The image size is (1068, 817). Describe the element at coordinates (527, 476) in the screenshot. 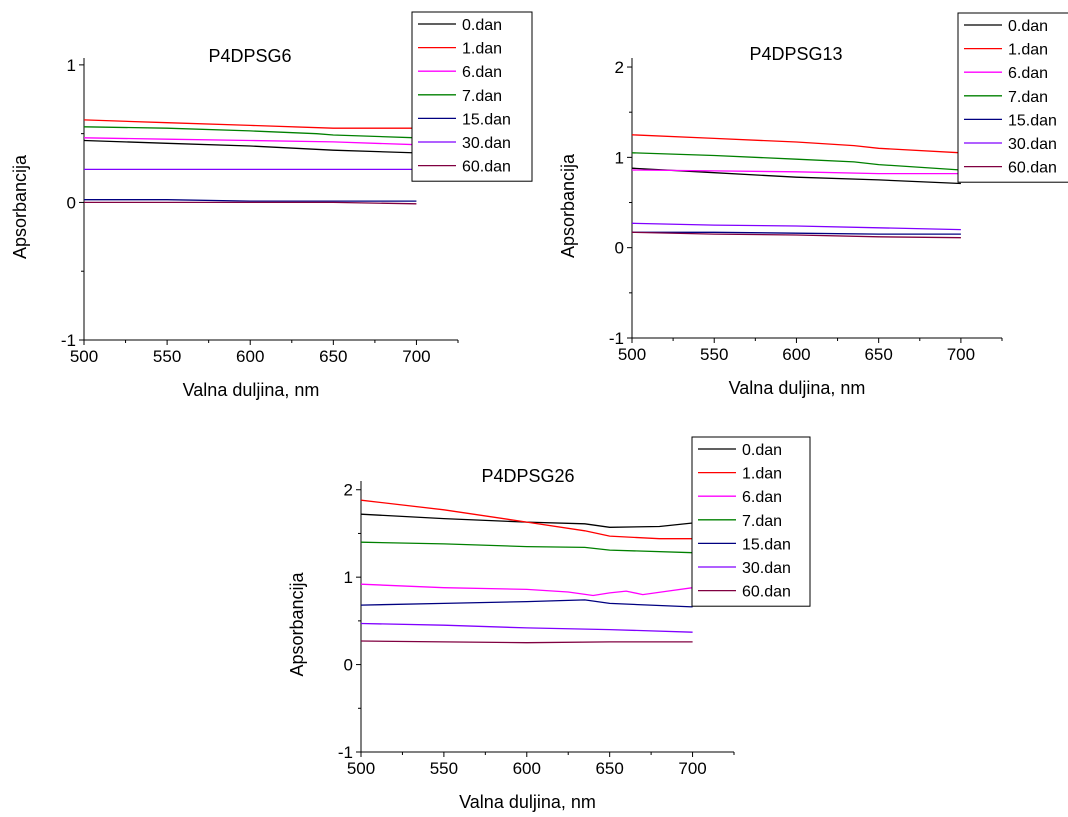

I see `chart-title: P4DPSG26` at that location.